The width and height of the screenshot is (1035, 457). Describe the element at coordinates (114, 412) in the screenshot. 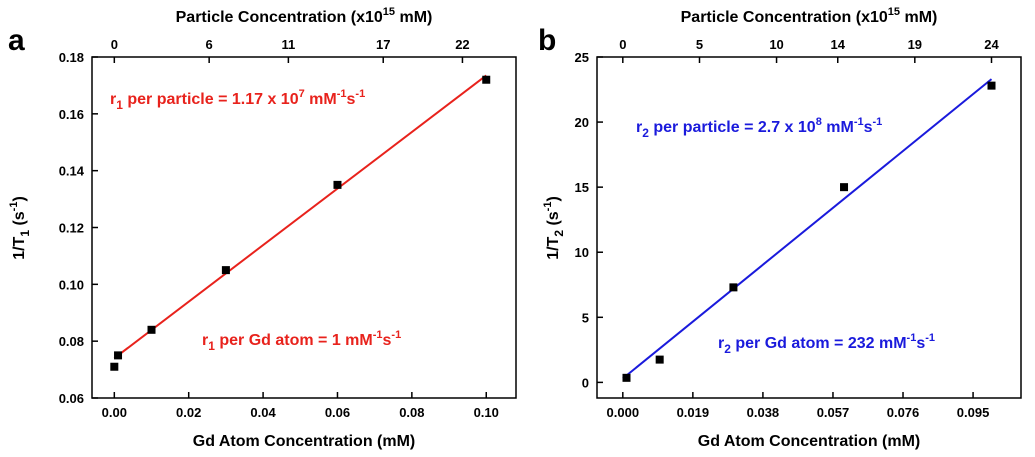

I see `x-tick-label: 0.00` at that location.